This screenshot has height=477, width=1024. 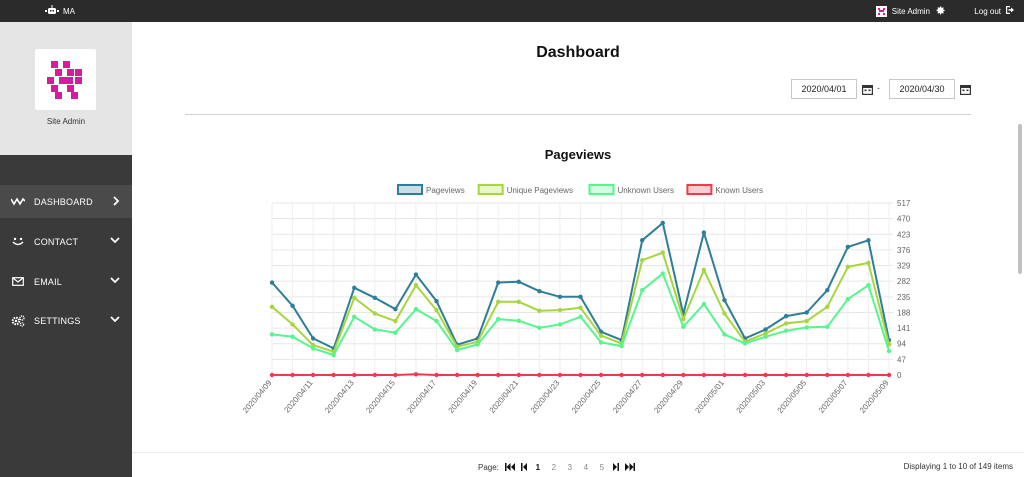 What do you see at coordinates (629, 467) in the screenshot?
I see `last-page-icon` at bounding box center [629, 467].